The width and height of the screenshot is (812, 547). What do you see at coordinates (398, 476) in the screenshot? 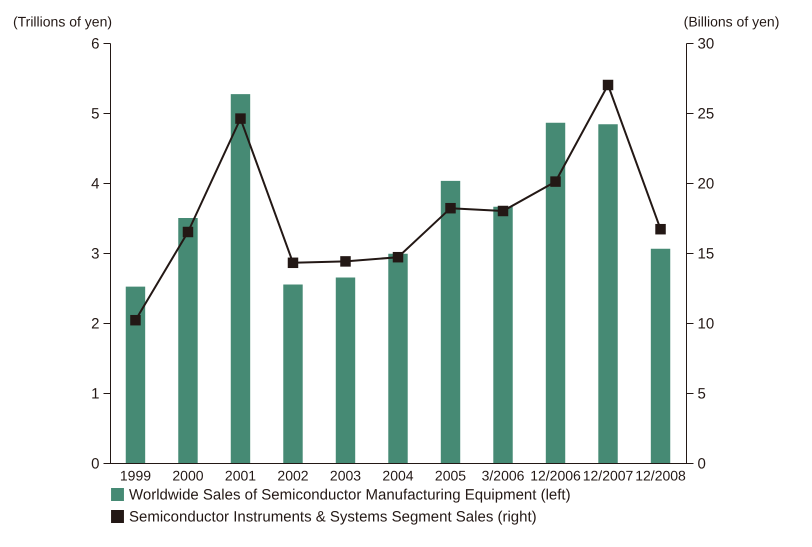
I see `x-tick-label: 2004` at bounding box center [398, 476].